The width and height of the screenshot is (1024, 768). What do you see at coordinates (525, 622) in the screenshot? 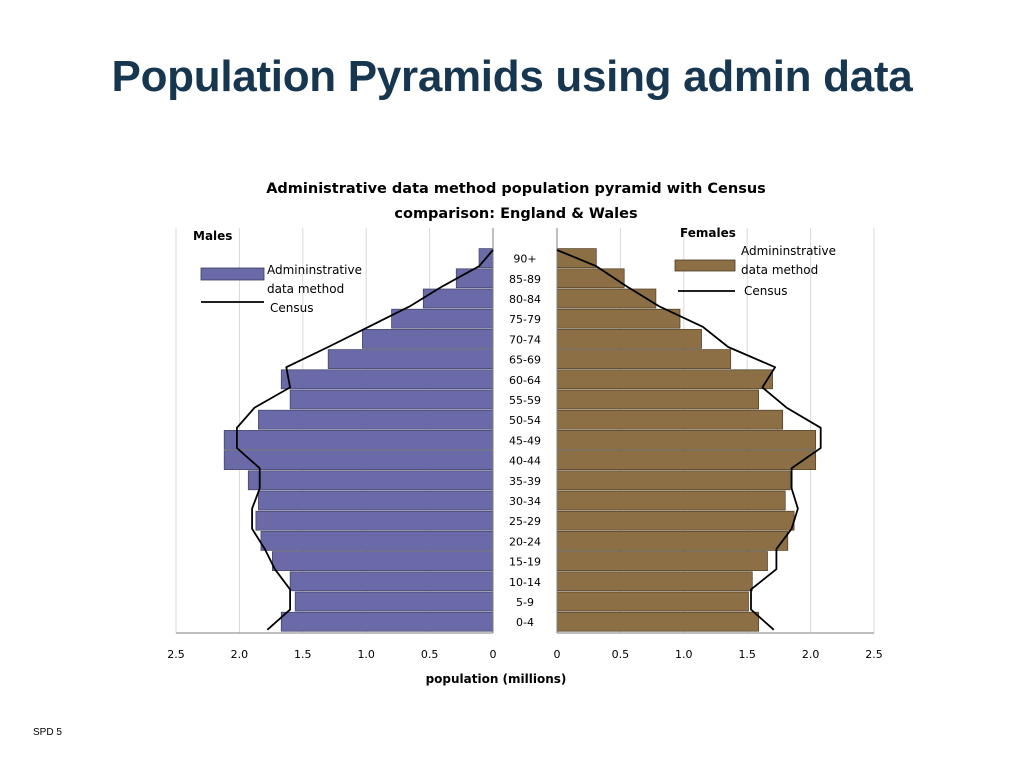
I see `age-label-0-4: 0-4` at bounding box center [525, 622].